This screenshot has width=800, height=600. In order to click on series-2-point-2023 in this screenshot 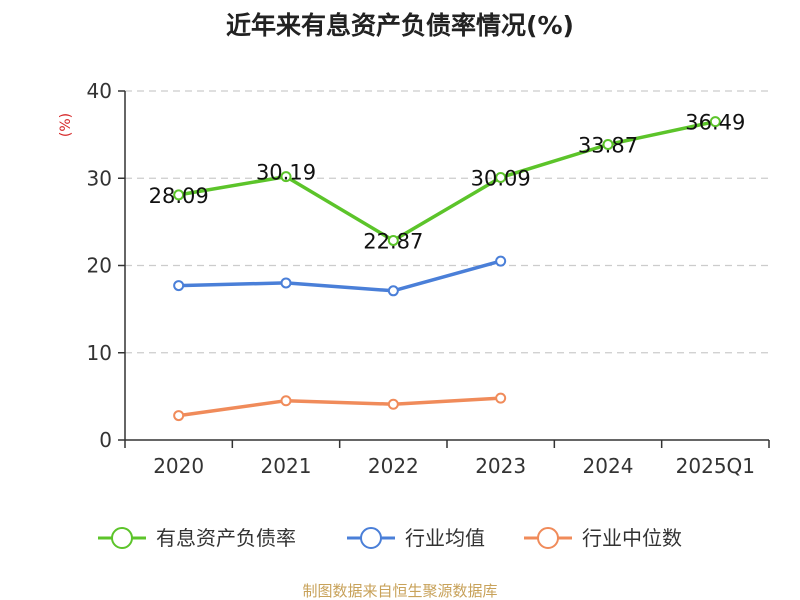, I will do `click(501, 398)`.